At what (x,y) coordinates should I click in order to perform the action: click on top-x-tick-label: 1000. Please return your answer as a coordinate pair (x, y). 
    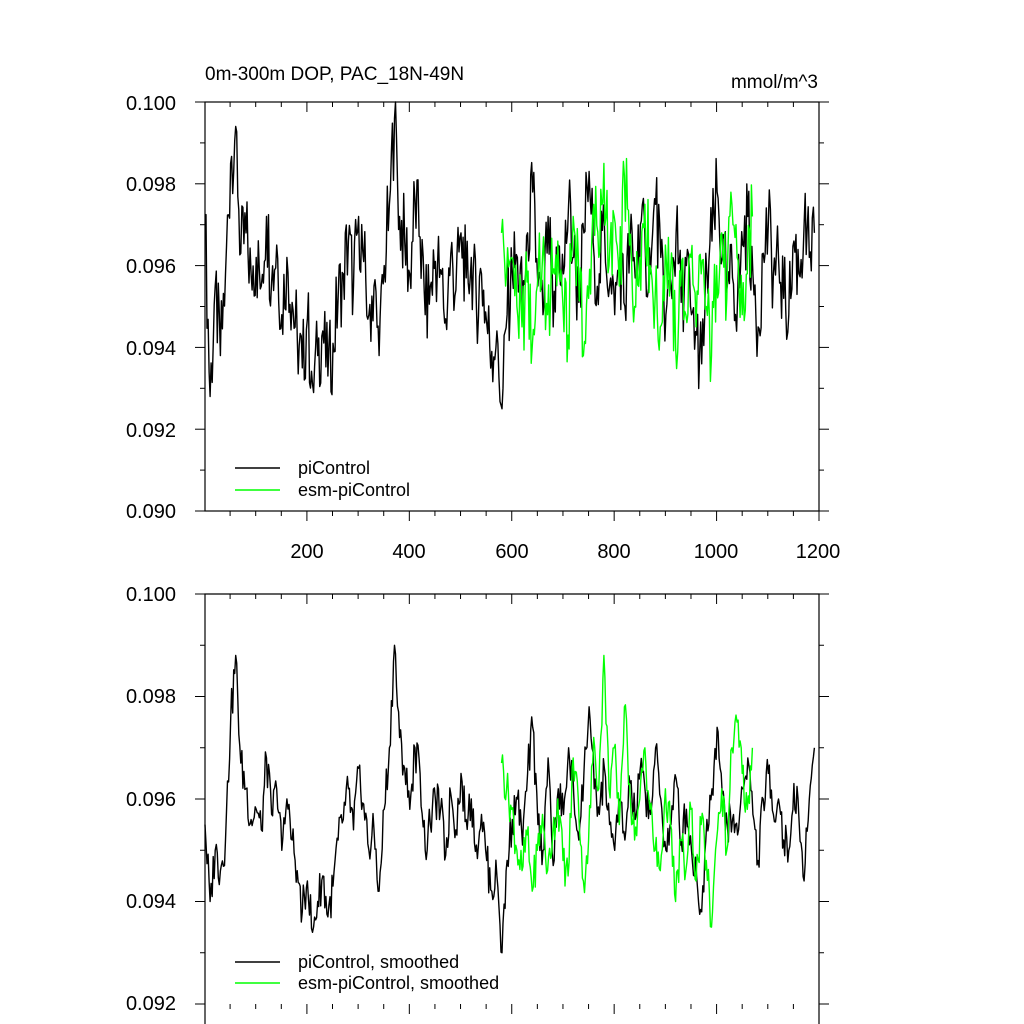
    Looking at the image, I should click on (716, 552).